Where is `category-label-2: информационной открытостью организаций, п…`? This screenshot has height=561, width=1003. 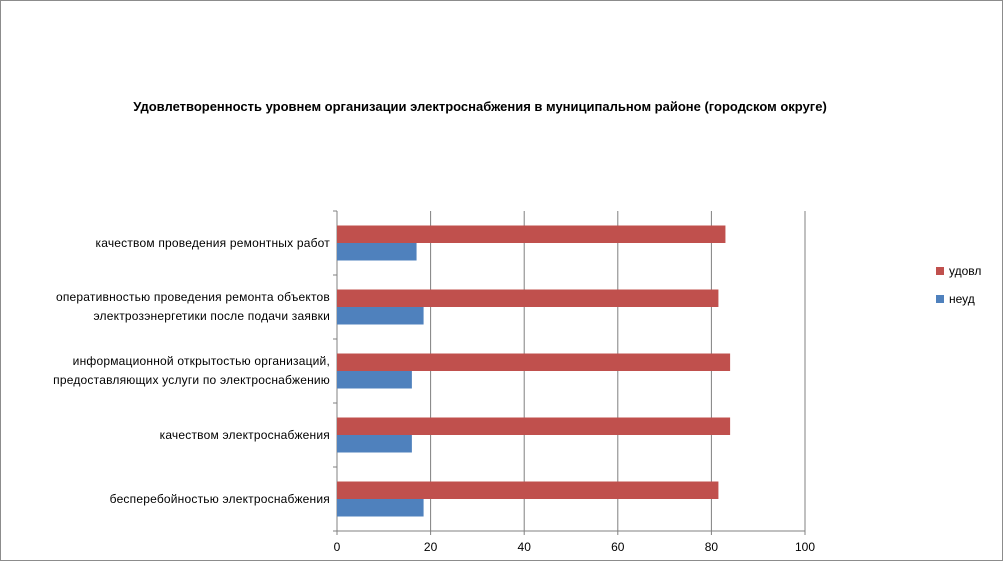
category-label-2: информационной открытостью организаций, п… is located at coordinates (165, 371).